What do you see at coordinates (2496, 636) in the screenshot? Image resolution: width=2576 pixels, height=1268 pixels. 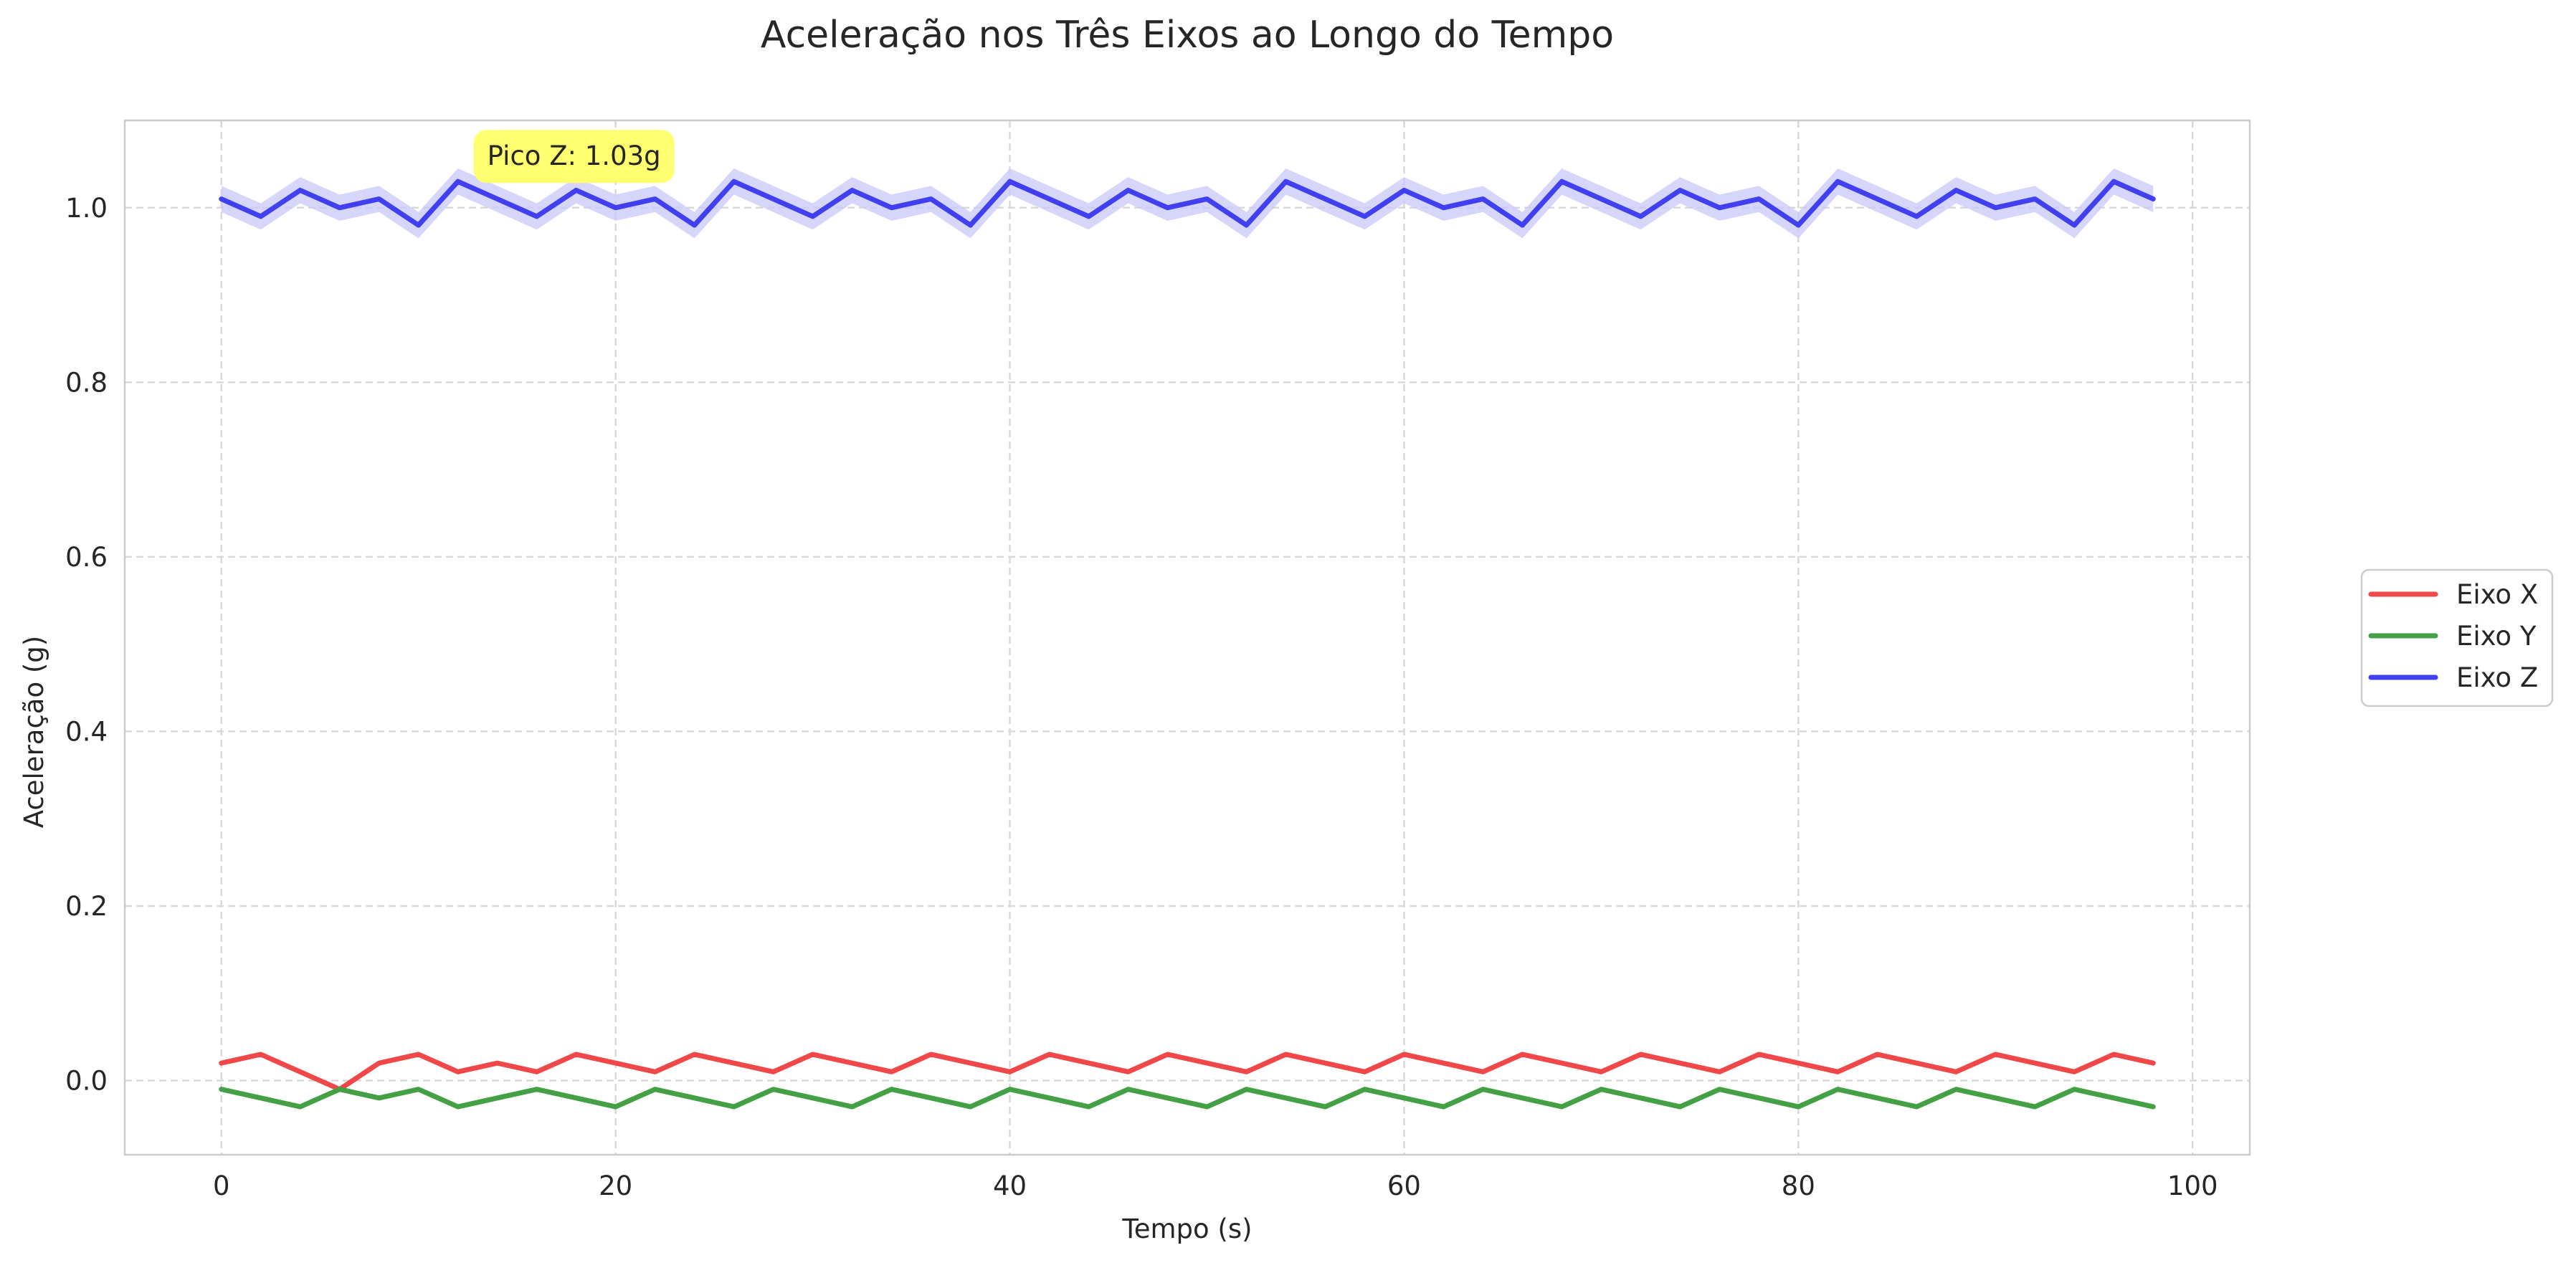 I see `legend-label-eixo-y: Eixo Y` at bounding box center [2496, 636].